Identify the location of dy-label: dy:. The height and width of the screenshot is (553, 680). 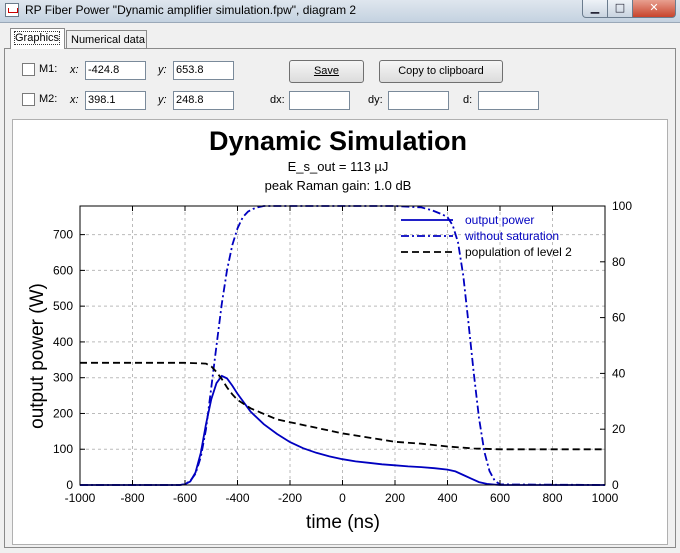
(375, 100).